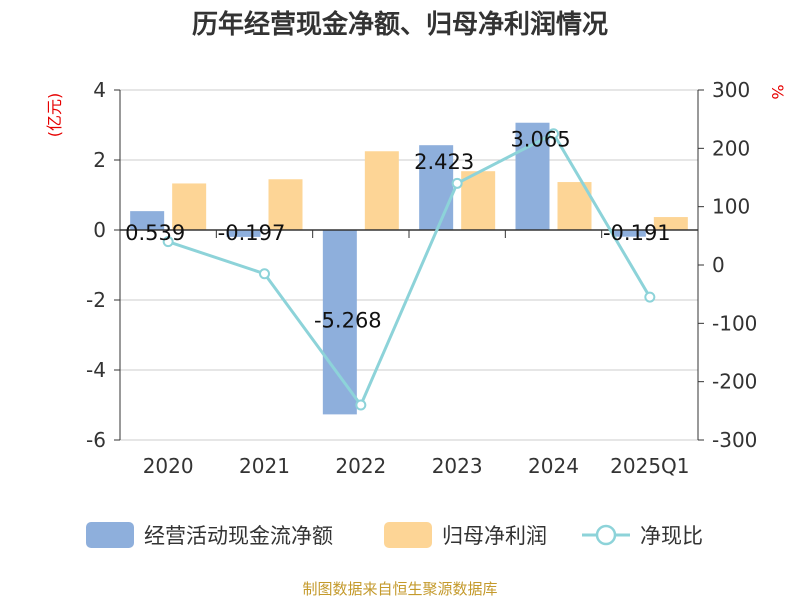  I want to click on cashflow-data-label: -5.268, so click(348, 320).